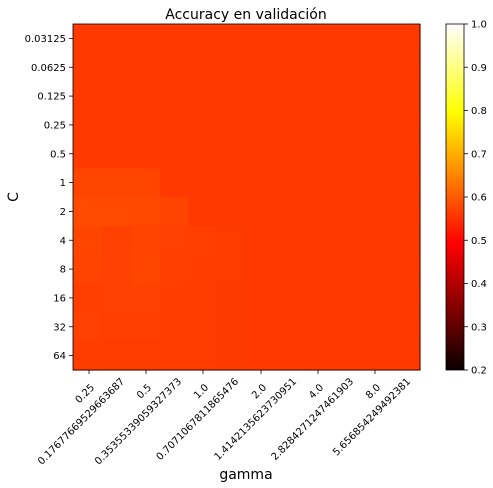 The height and width of the screenshot is (488, 493). What do you see at coordinates (479, 327) in the screenshot?
I see `colorbar-tick-label: 0.3` at bounding box center [479, 327].